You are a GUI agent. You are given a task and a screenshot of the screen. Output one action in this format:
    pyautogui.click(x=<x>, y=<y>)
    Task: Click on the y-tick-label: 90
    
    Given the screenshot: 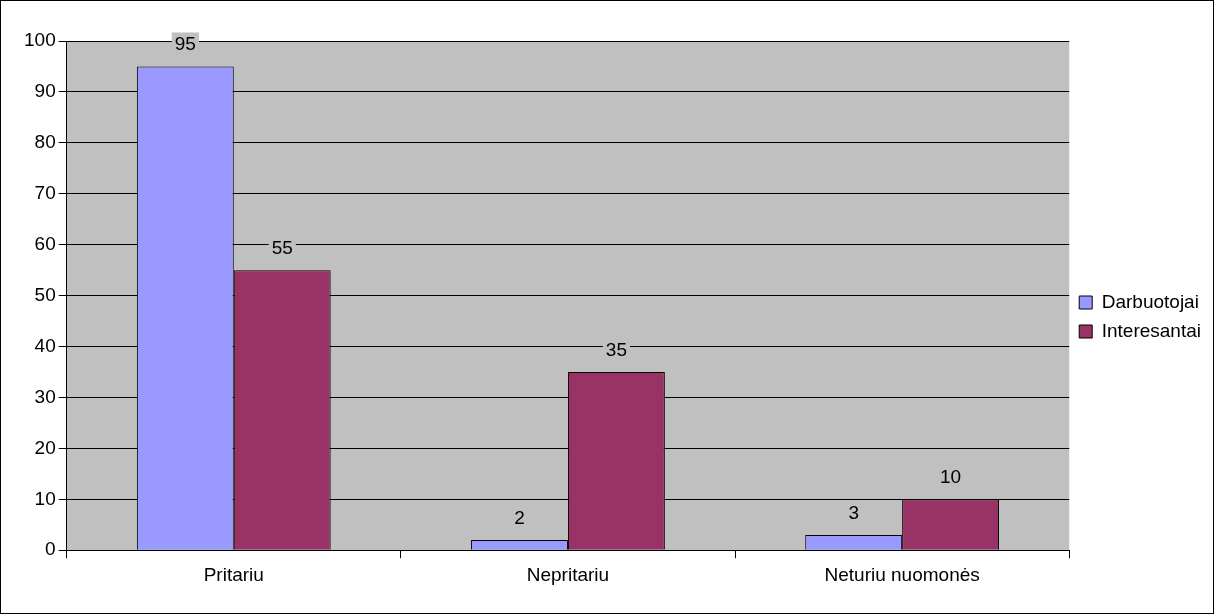 What is the action you would take?
    pyautogui.click(x=45, y=91)
    